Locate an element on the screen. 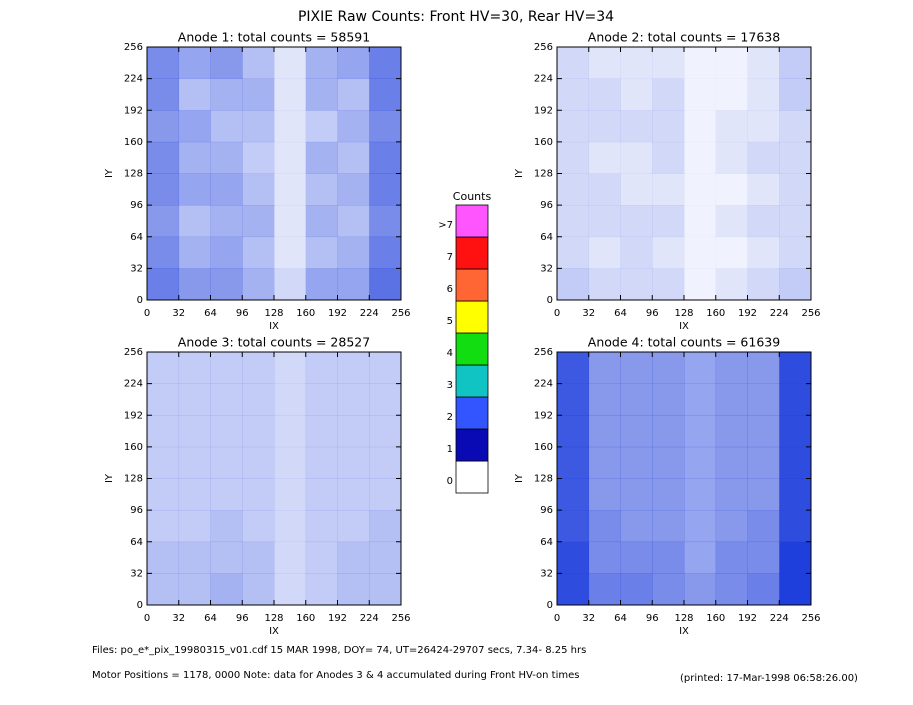  y-tick-label: 0 is located at coordinates (140, 605).